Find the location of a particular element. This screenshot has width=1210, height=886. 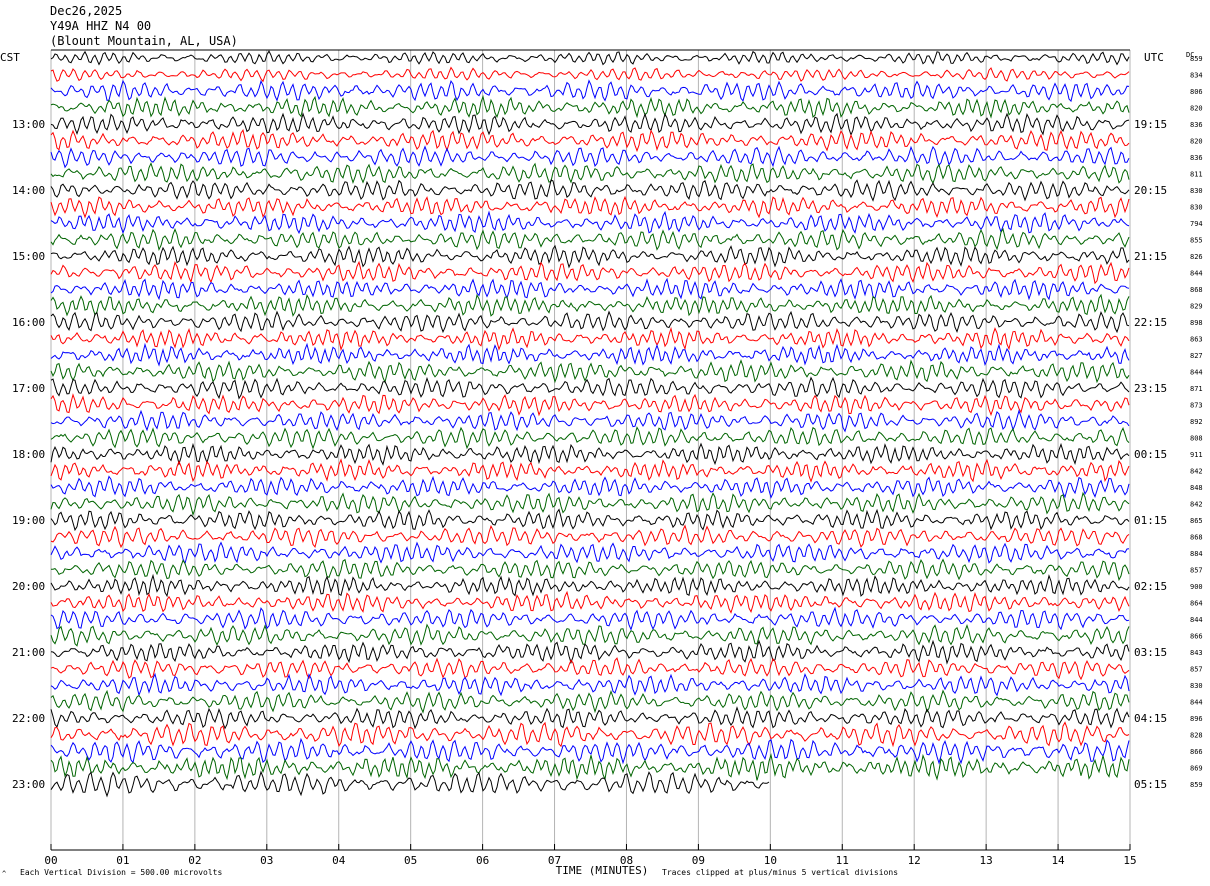

station-label: Y49A HHZ N4 00 is located at coordinates (101, 26).